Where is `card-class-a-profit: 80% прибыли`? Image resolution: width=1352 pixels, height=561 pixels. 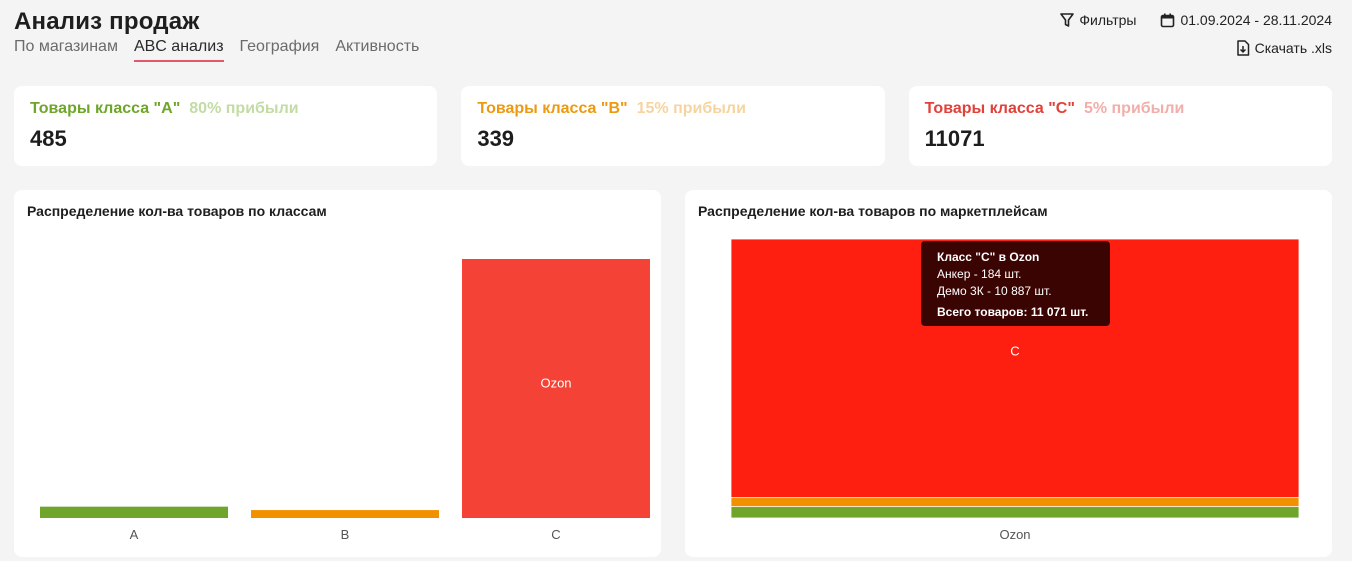
card-class-a-profit: 80% прибыли is located at coordinates (244, 108).